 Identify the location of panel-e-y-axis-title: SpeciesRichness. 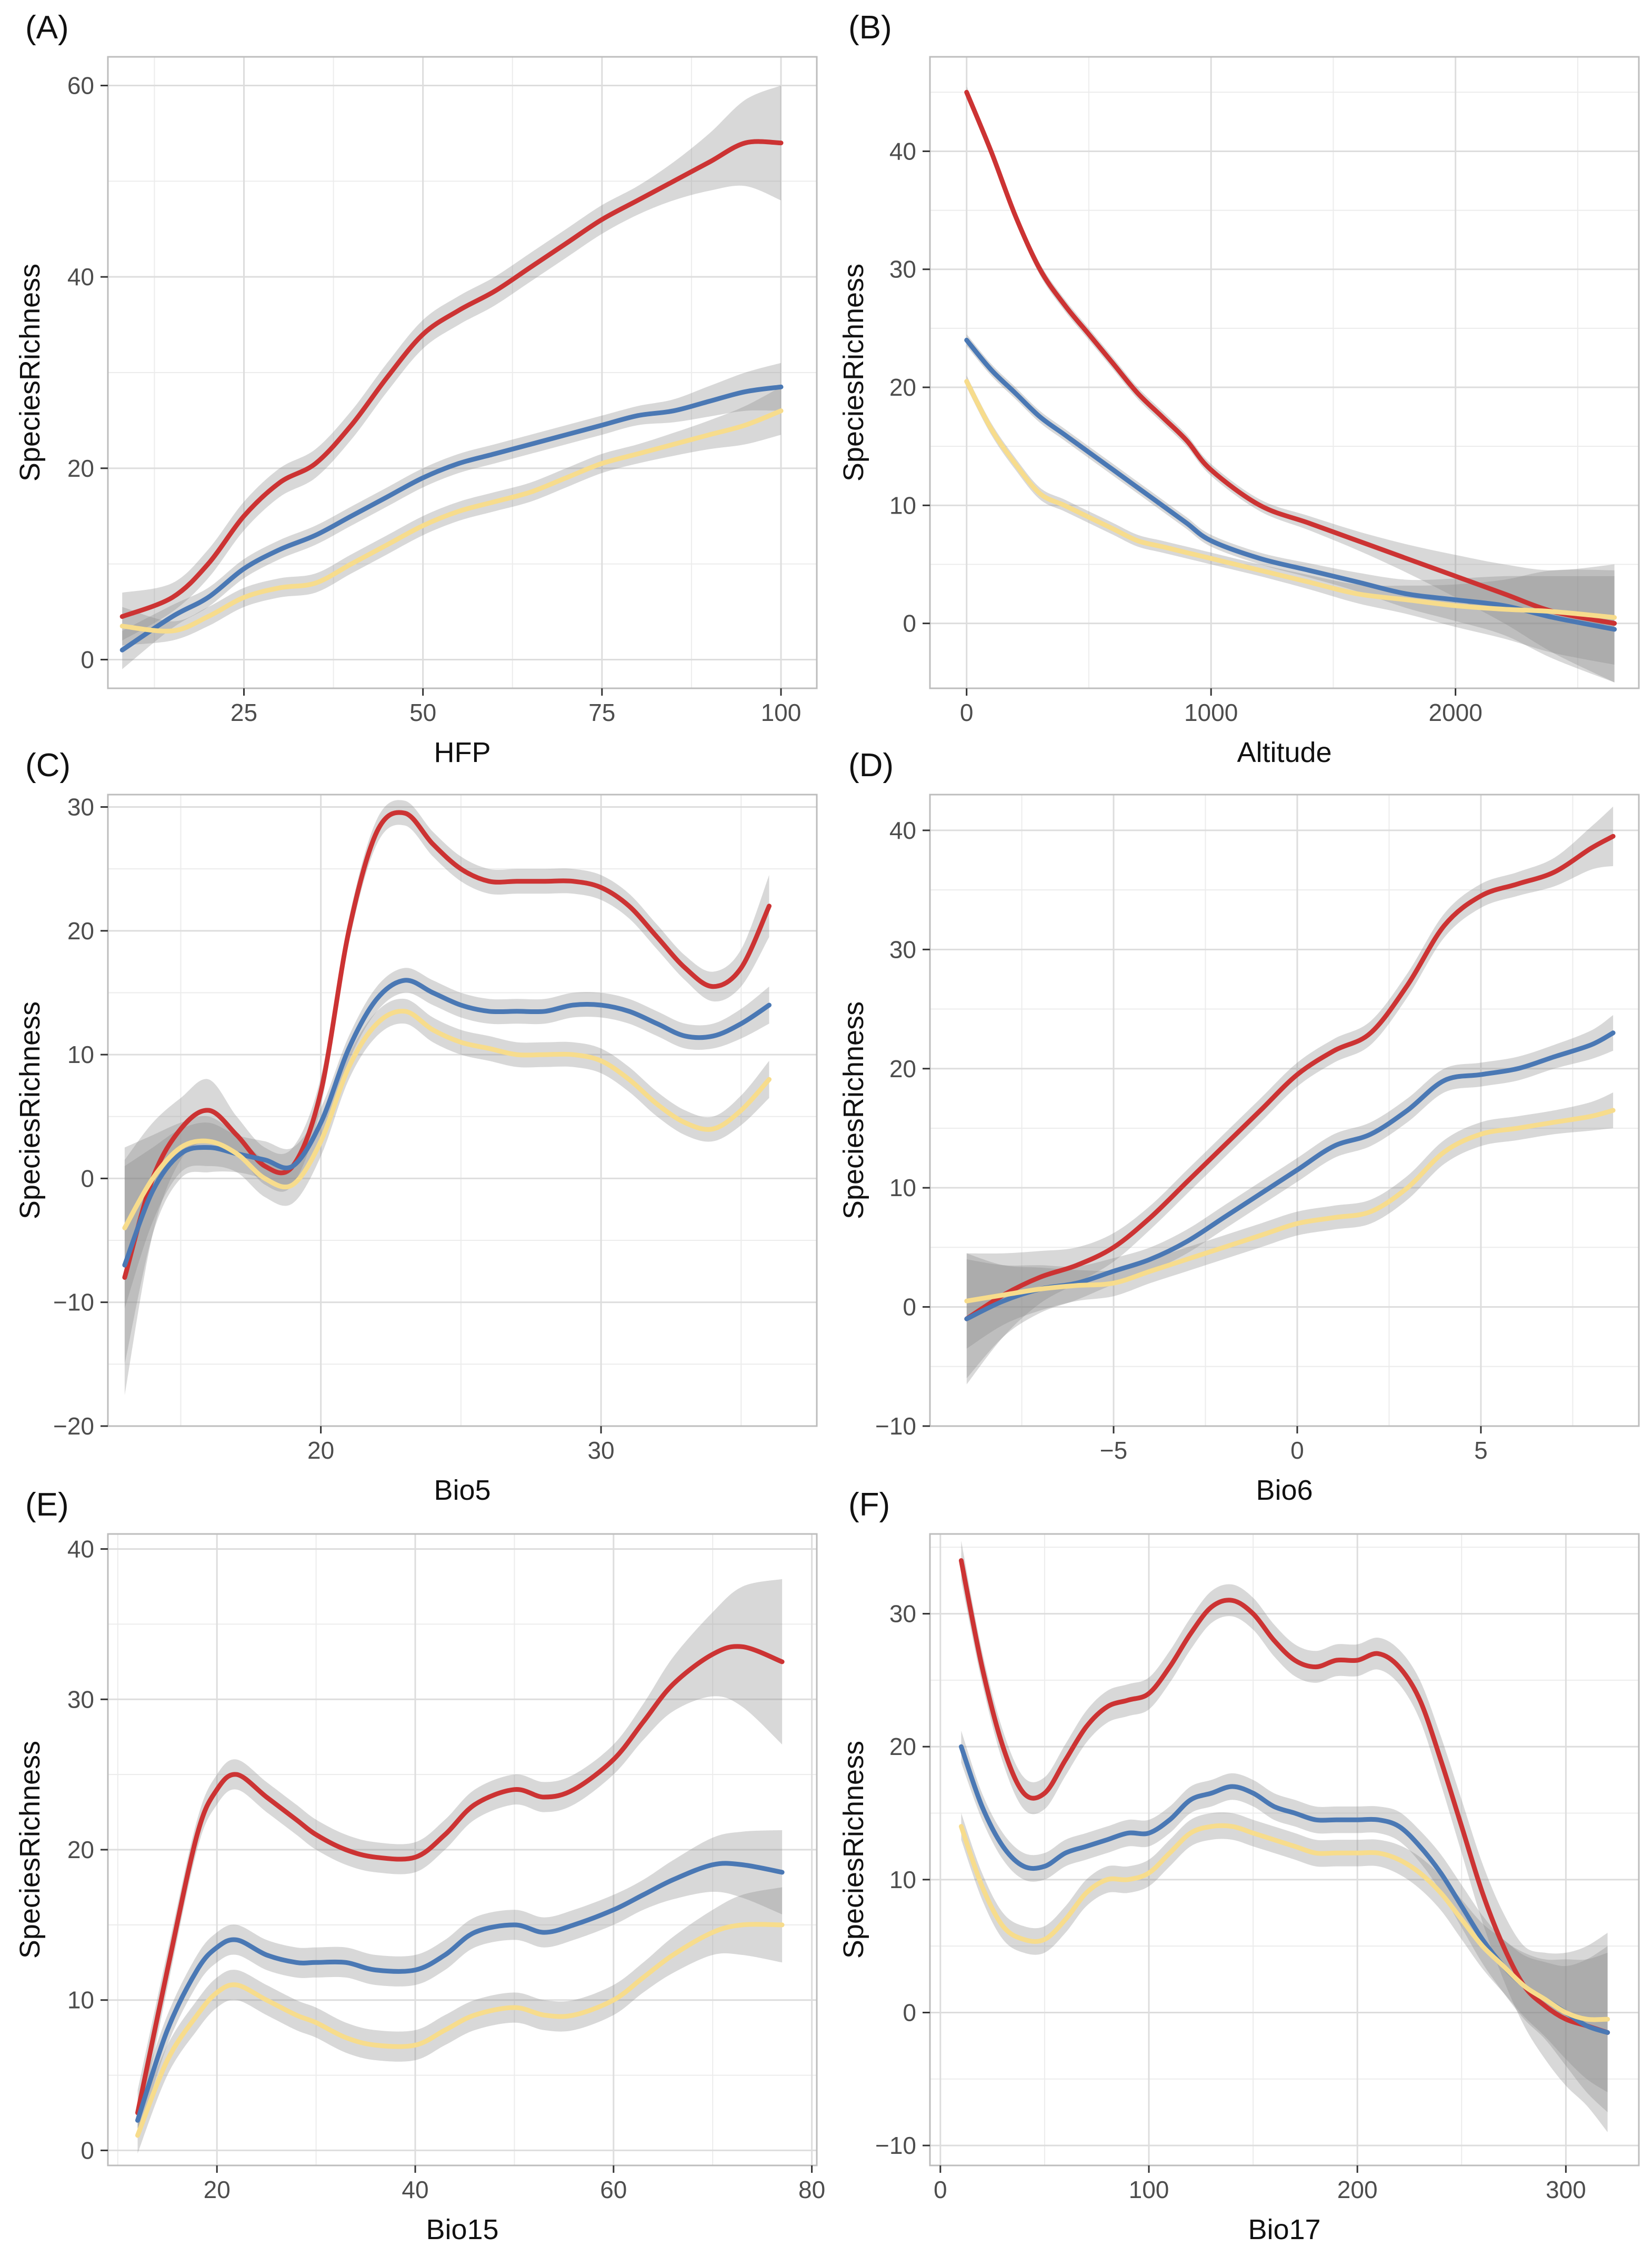
(30, 1850).